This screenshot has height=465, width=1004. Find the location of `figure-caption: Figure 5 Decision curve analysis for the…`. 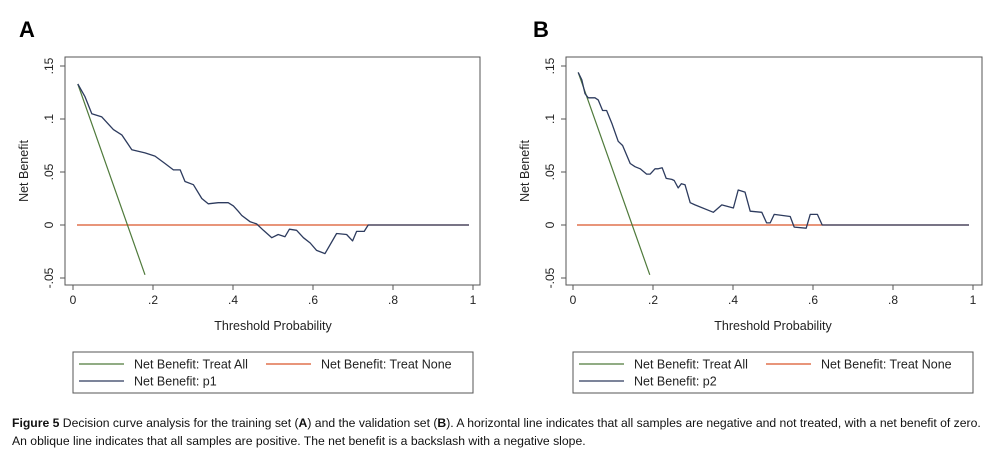

figure-caption: Figure 5 Decision curve analysis for the… is located at coordinates (504, 432).